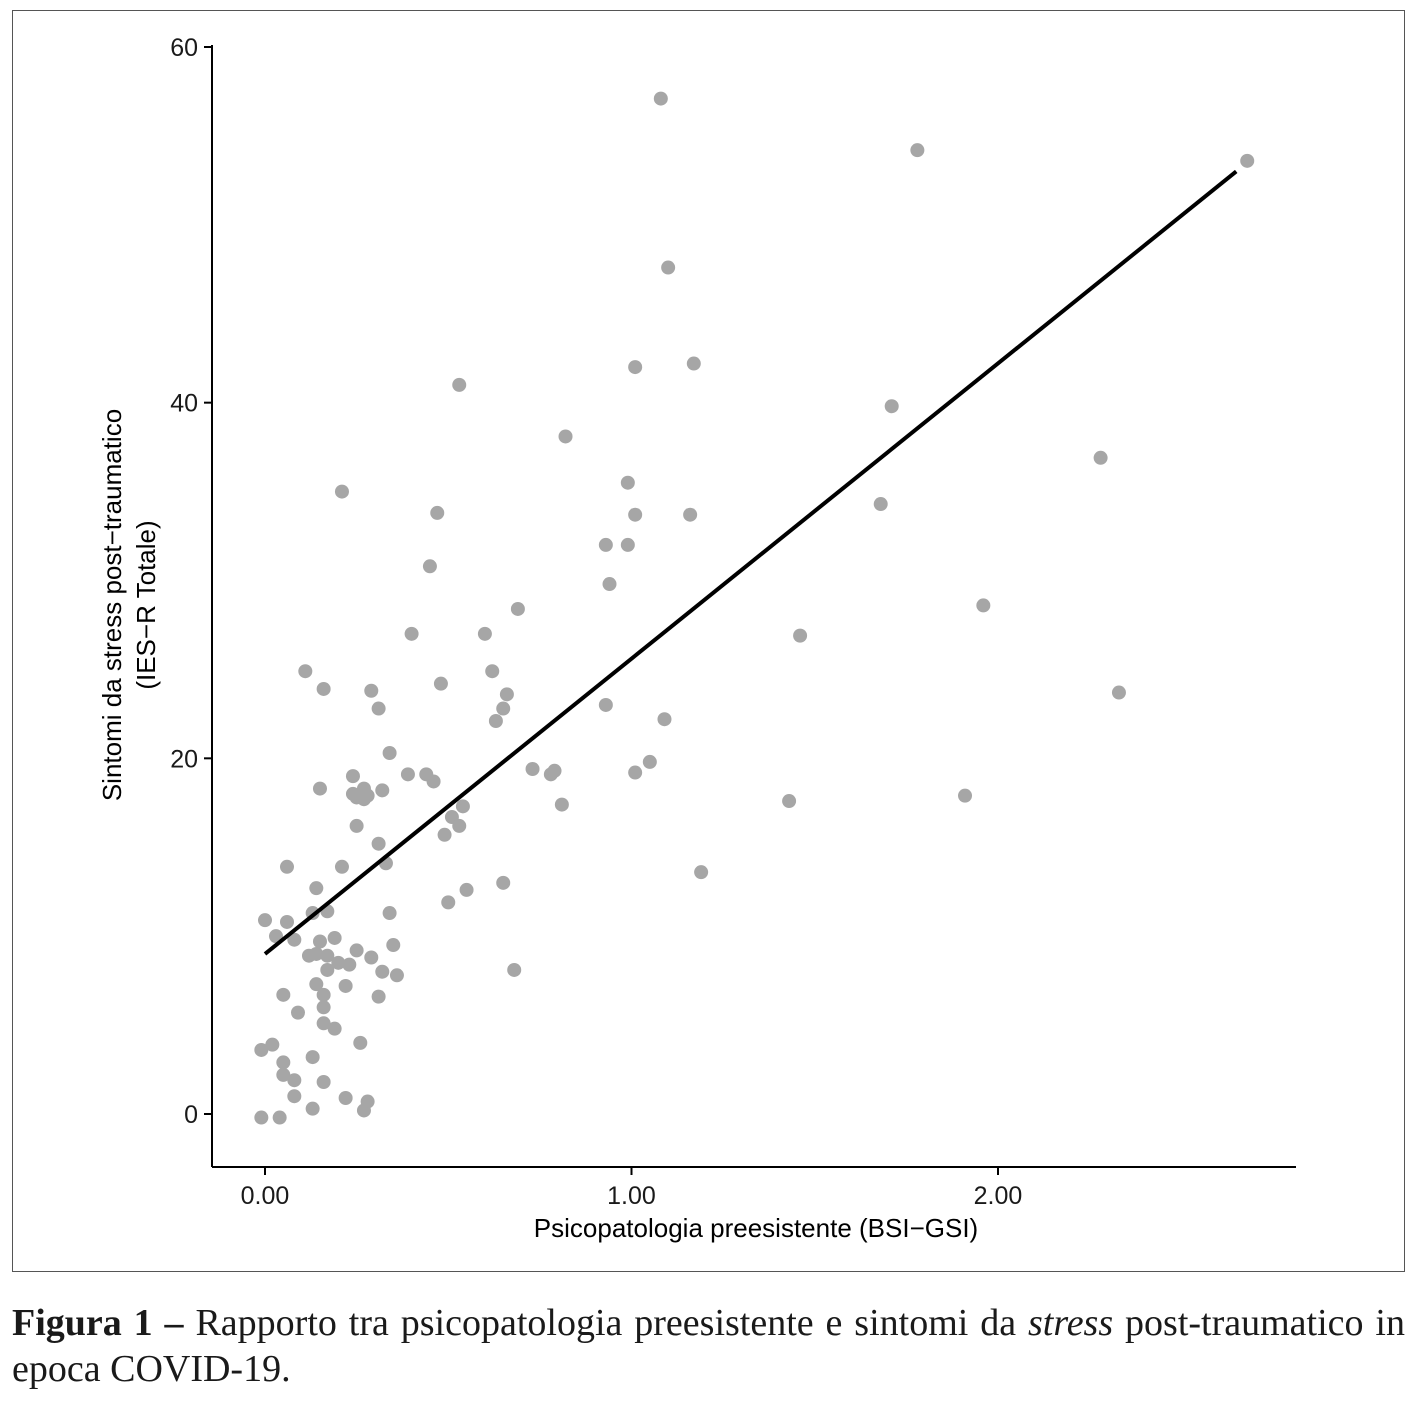 Image resolution: width=1421 pixels, height=1410 pixels. I want to click on x-tick-label: 2.00, so click(998, 1196).